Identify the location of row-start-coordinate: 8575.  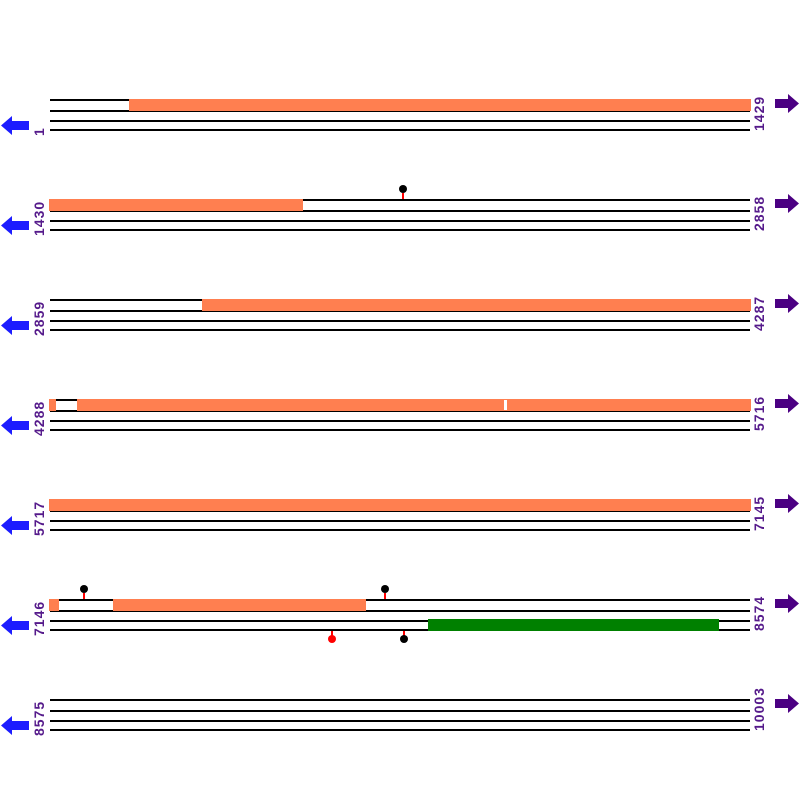
(39, 718).